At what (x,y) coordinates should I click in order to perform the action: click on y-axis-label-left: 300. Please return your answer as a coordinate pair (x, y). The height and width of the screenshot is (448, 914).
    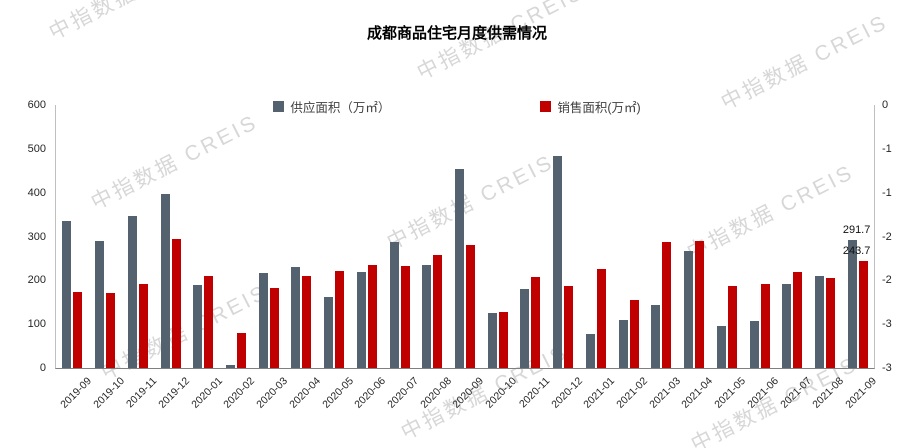
    Looking at the image, I should click on (36, 236).